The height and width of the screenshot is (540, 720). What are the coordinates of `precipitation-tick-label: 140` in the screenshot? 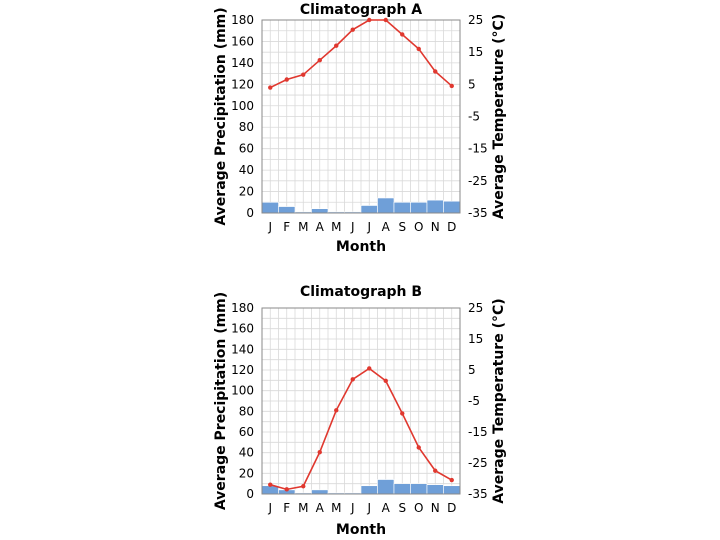 It's located at (242, 349).